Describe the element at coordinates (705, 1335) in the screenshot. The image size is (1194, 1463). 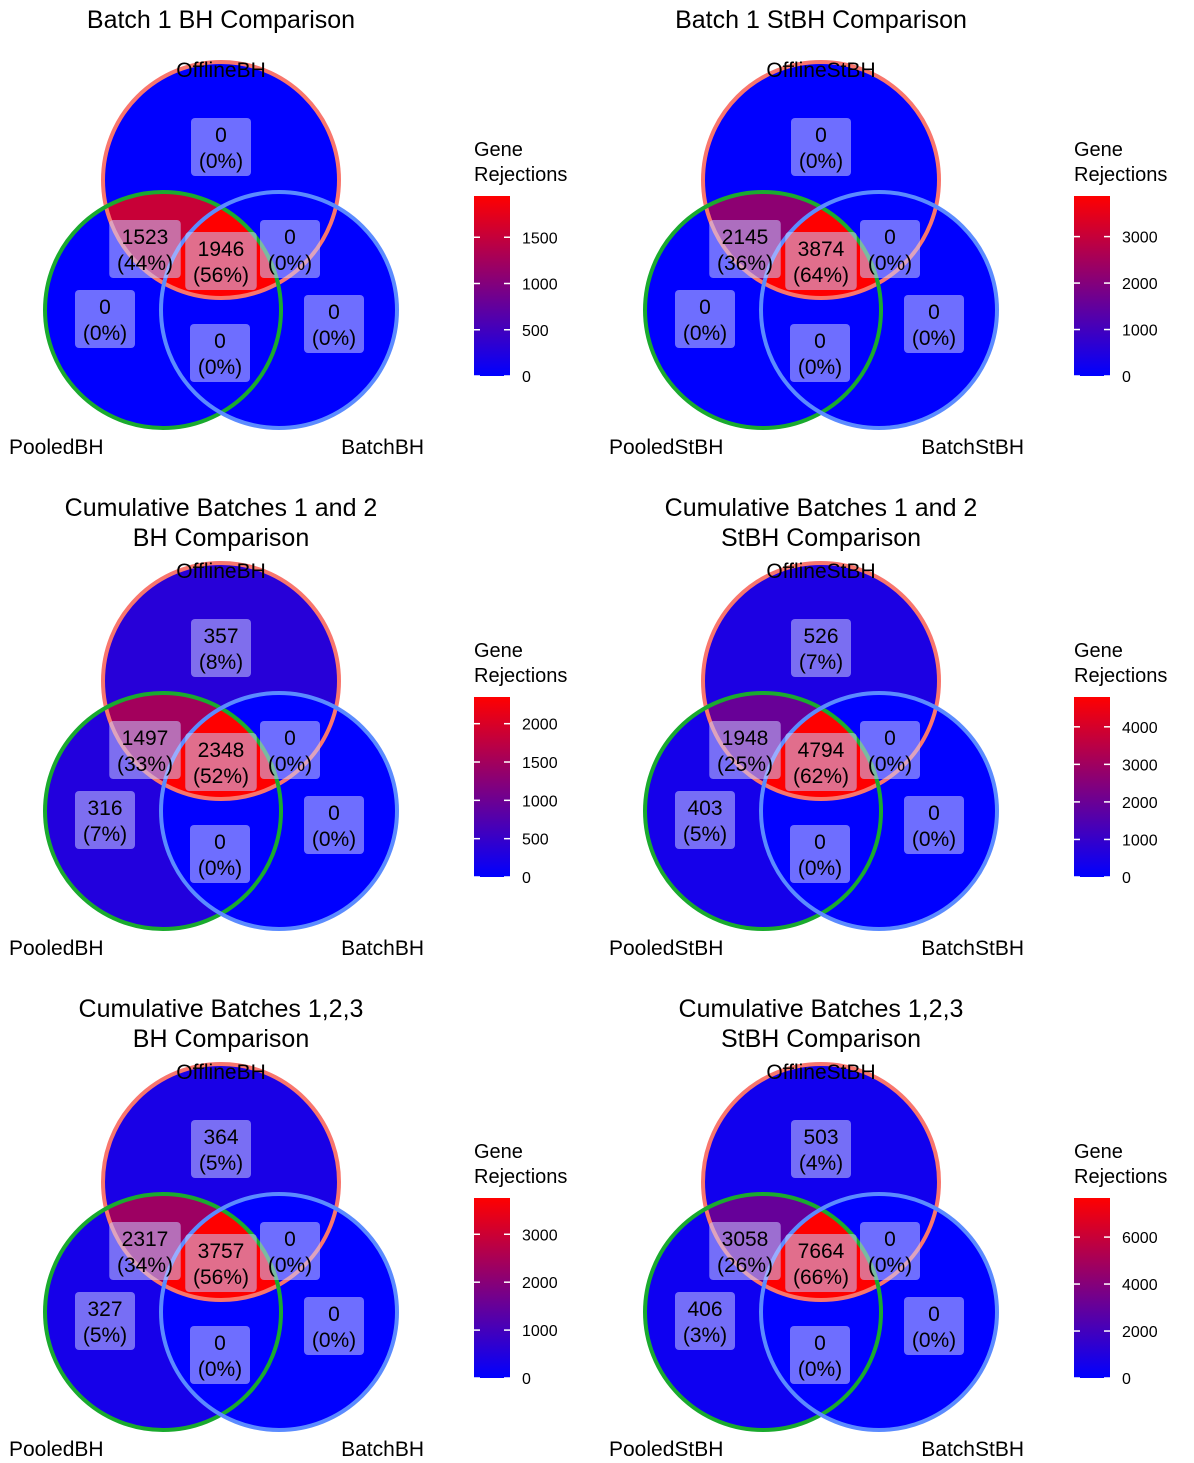
I see `region-percent: (3%)` at that location.